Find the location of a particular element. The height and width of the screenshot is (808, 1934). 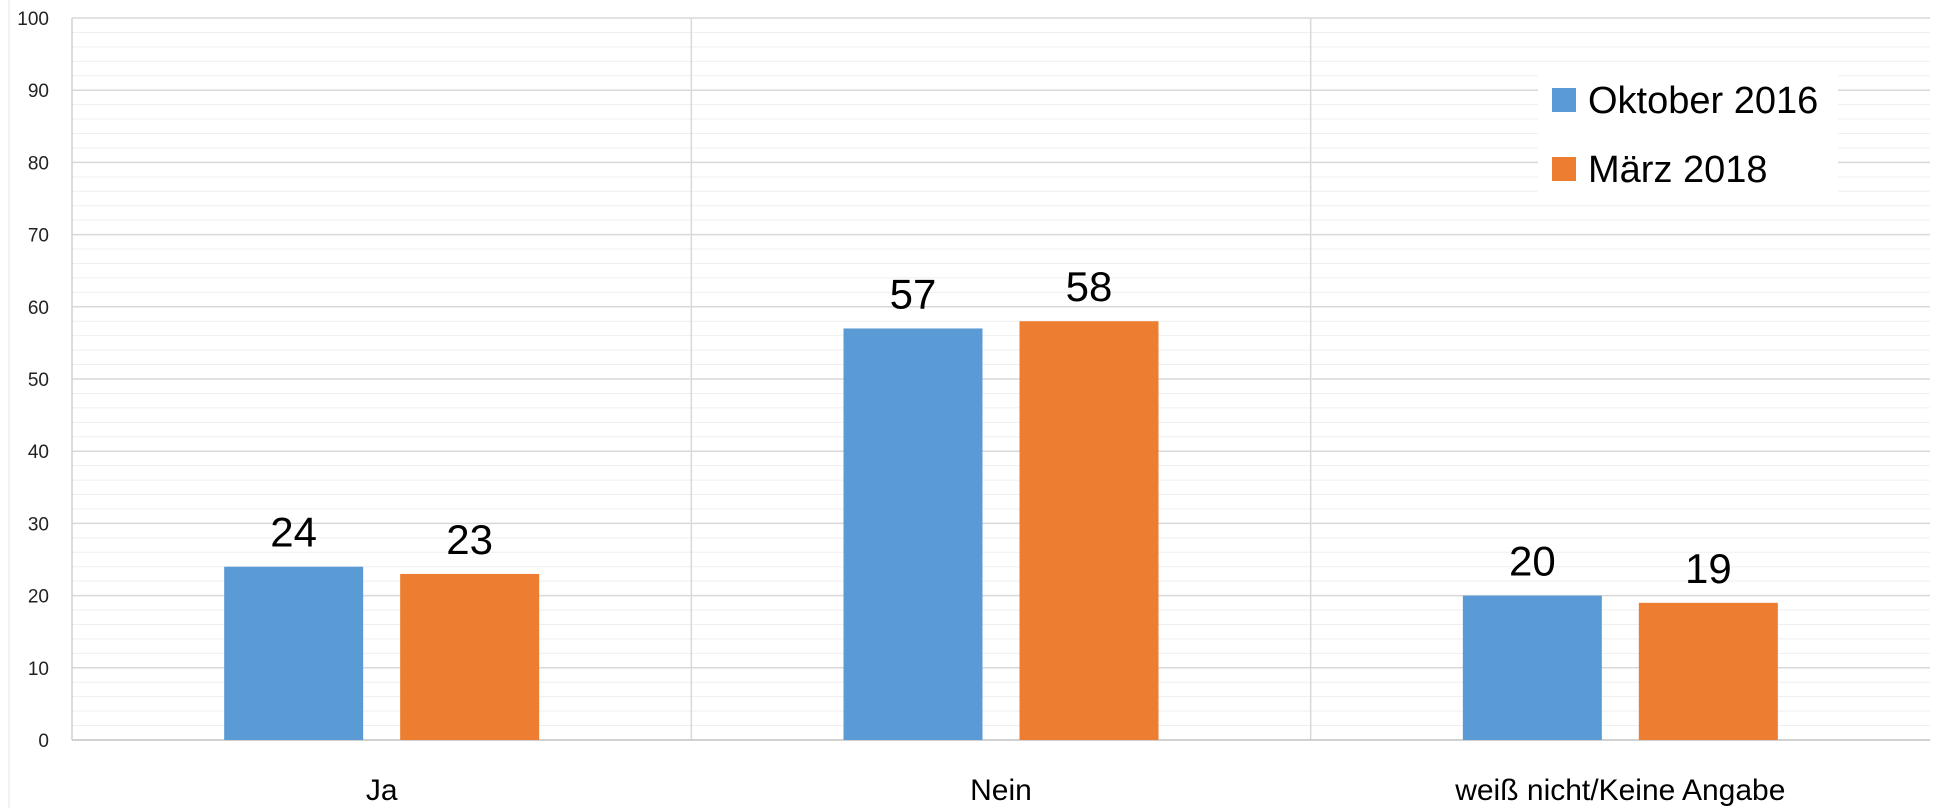

y-tick-label: 0 is located at coordinates (43, 741).